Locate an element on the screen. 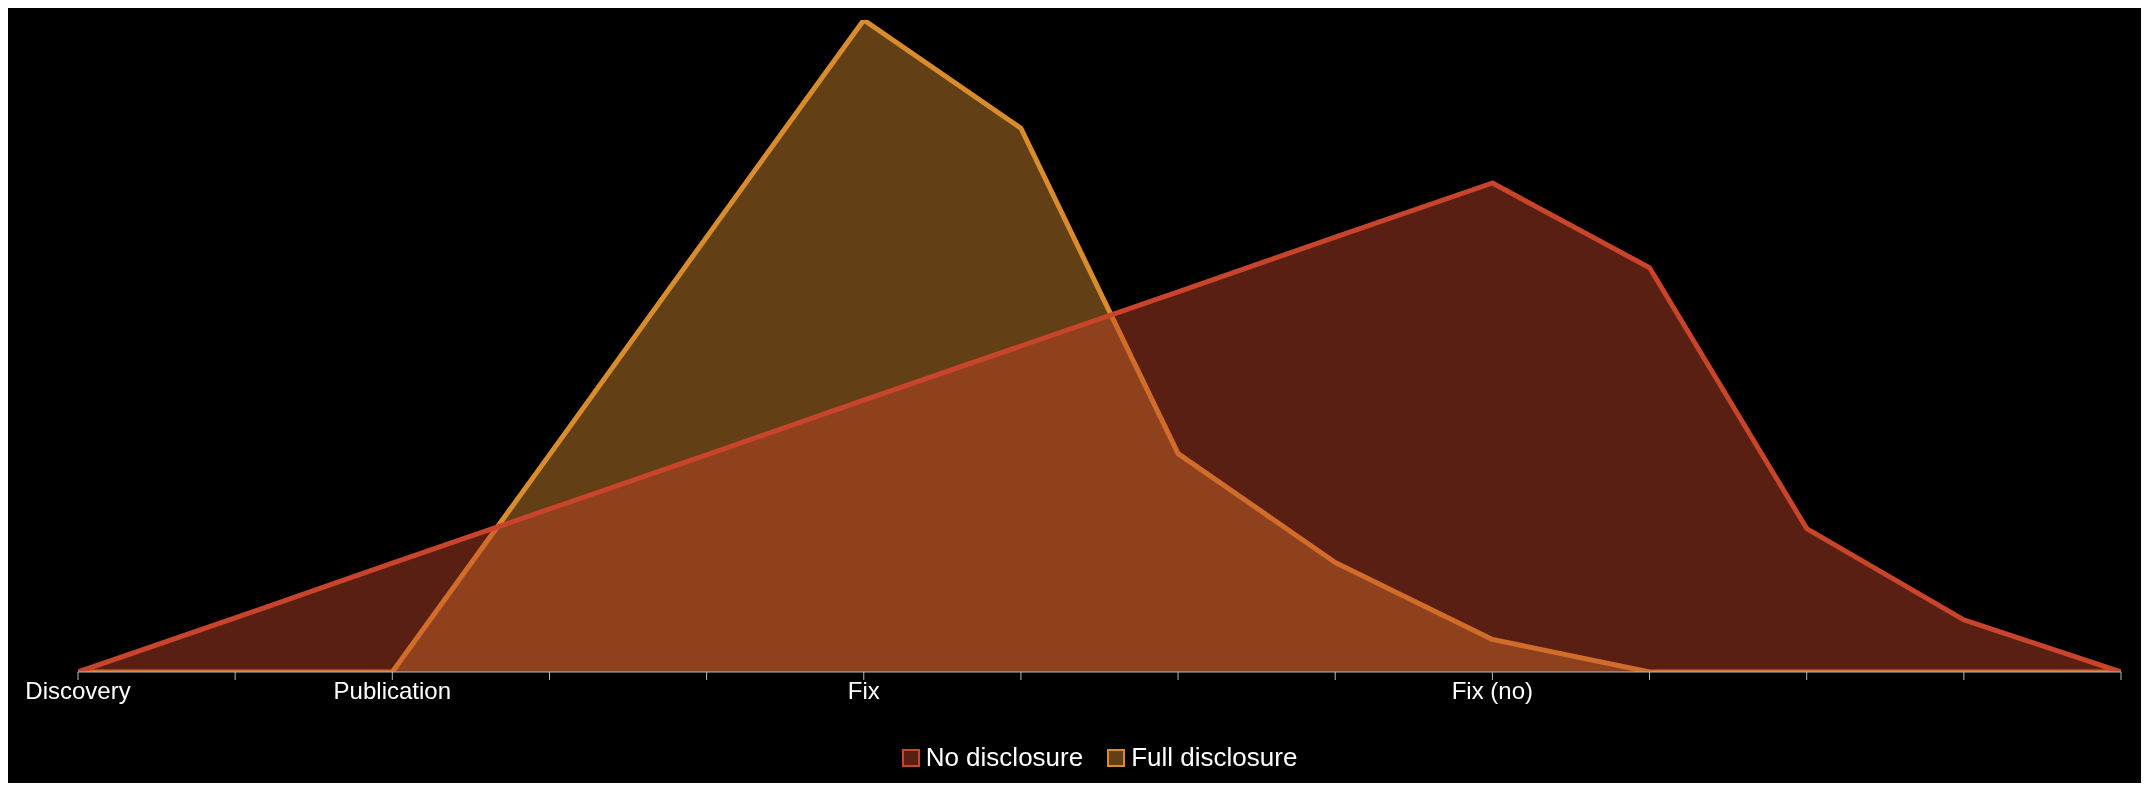 Image resolution: width=2149 pixels, height=791 pixels. legend-label: No disclosure is located at coordinates (1004, 757).